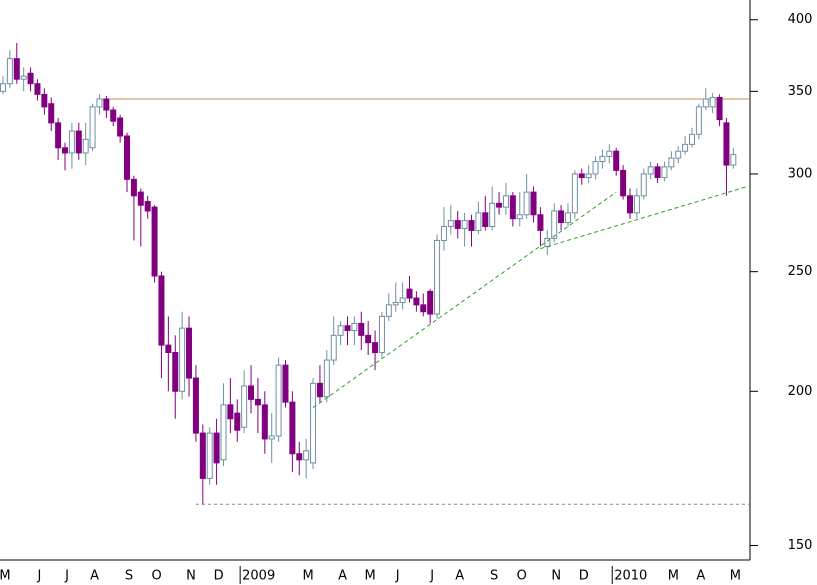  Describe the element at coordinates (258, 576) in the screenshot. I see `x-tick-label: 2009` at that location.